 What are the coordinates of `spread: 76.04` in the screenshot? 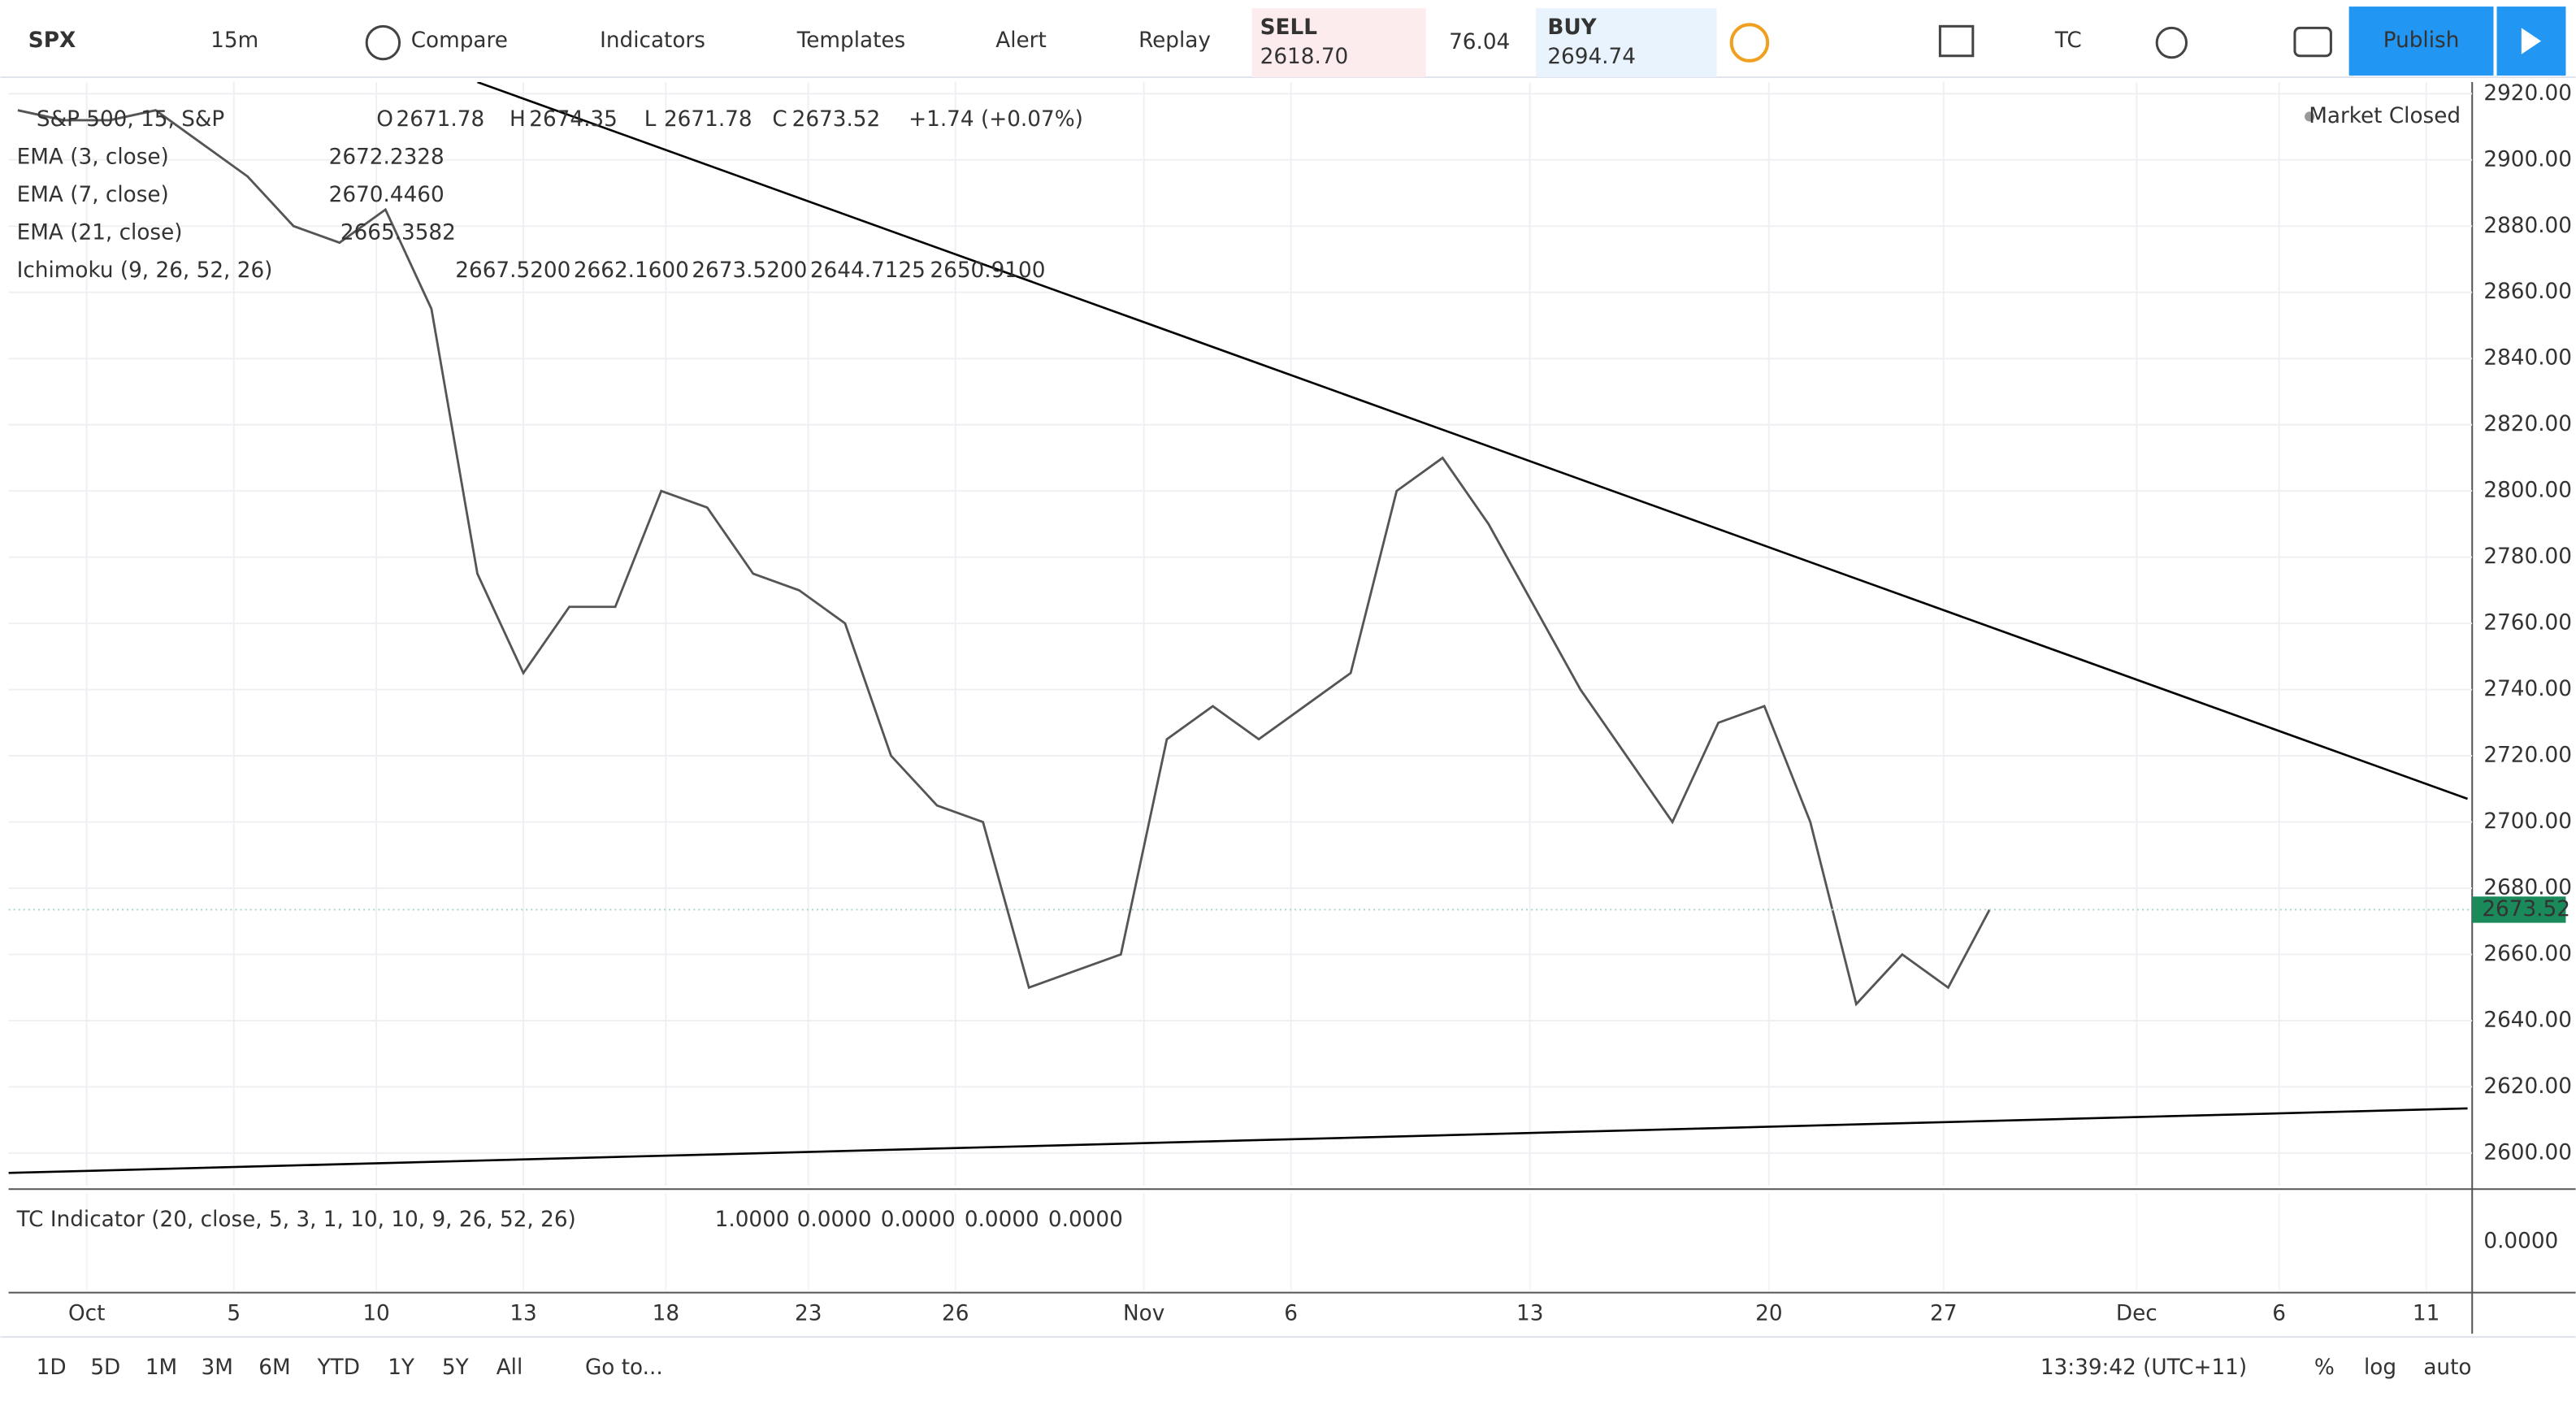 It's located at (1479, 42).